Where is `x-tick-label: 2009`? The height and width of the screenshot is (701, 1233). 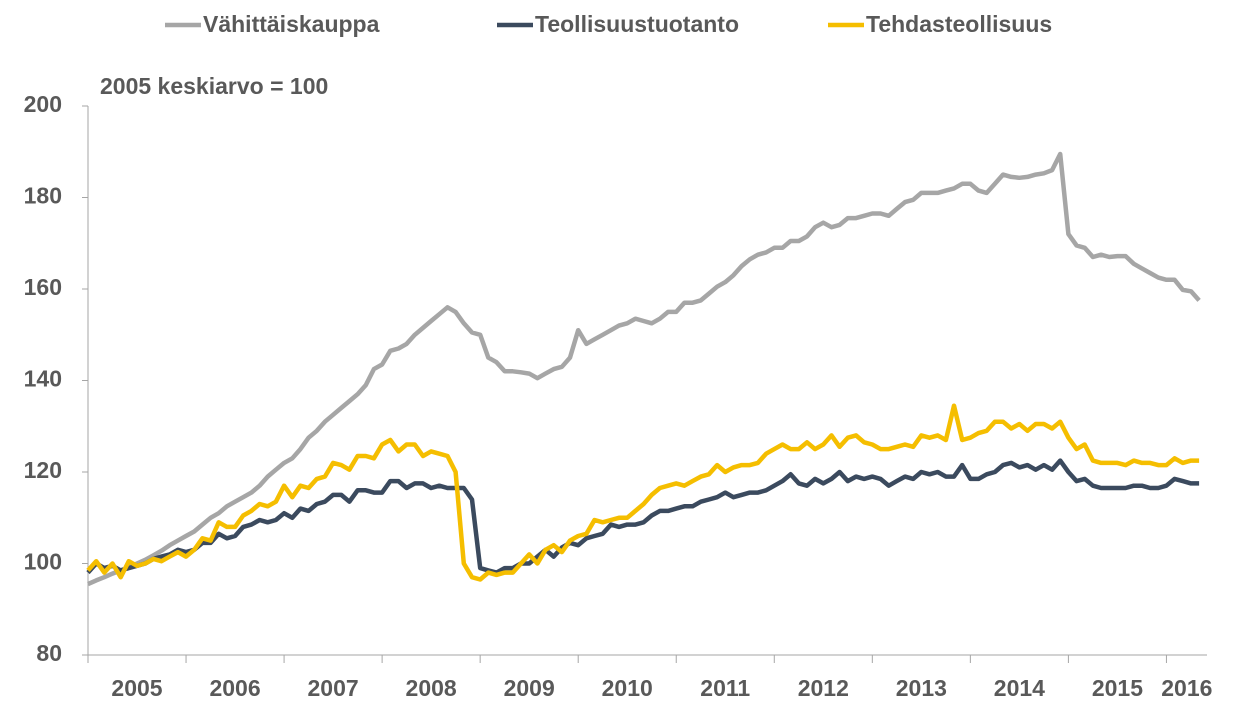 x-tick-label: 2009 is located at coordinates (529, 688).